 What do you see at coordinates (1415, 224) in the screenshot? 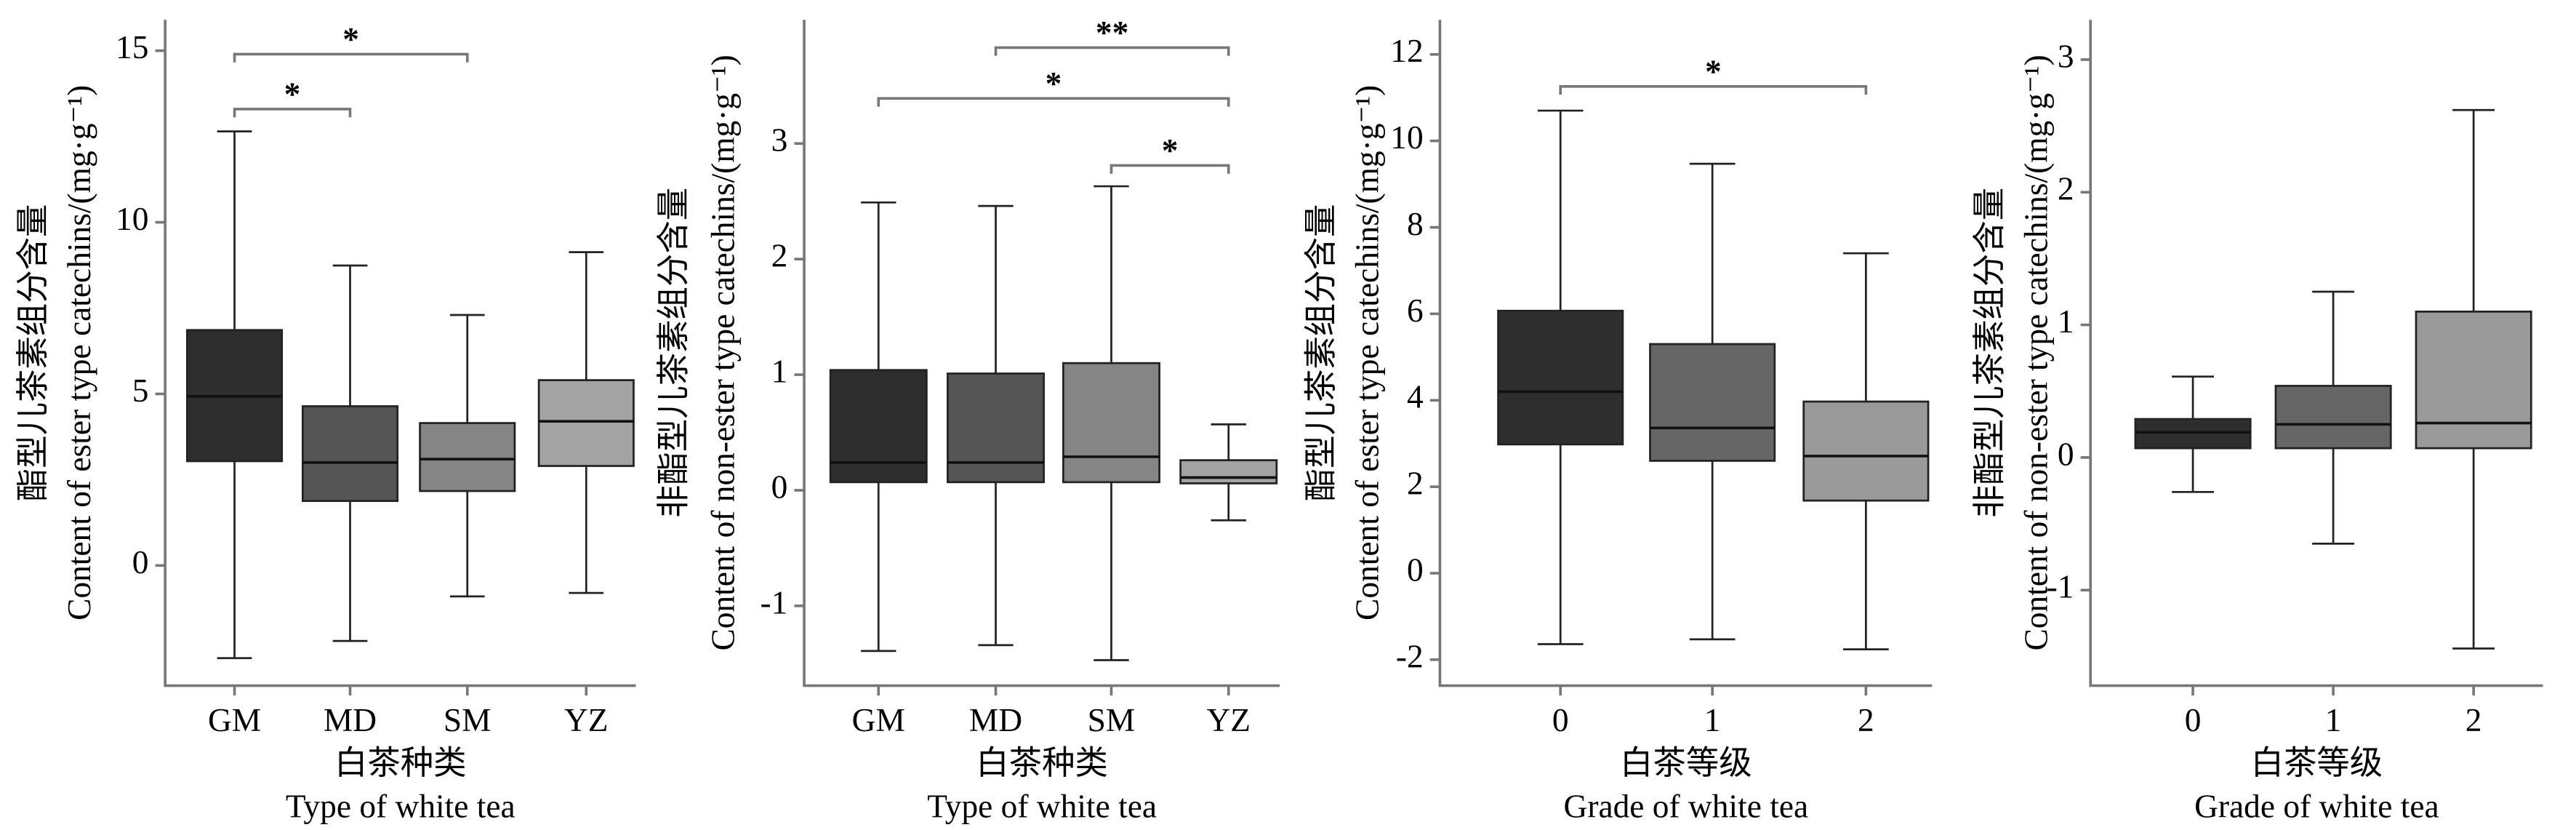
I see `y-tick-label: 8` at bounding box center [1415, 224].